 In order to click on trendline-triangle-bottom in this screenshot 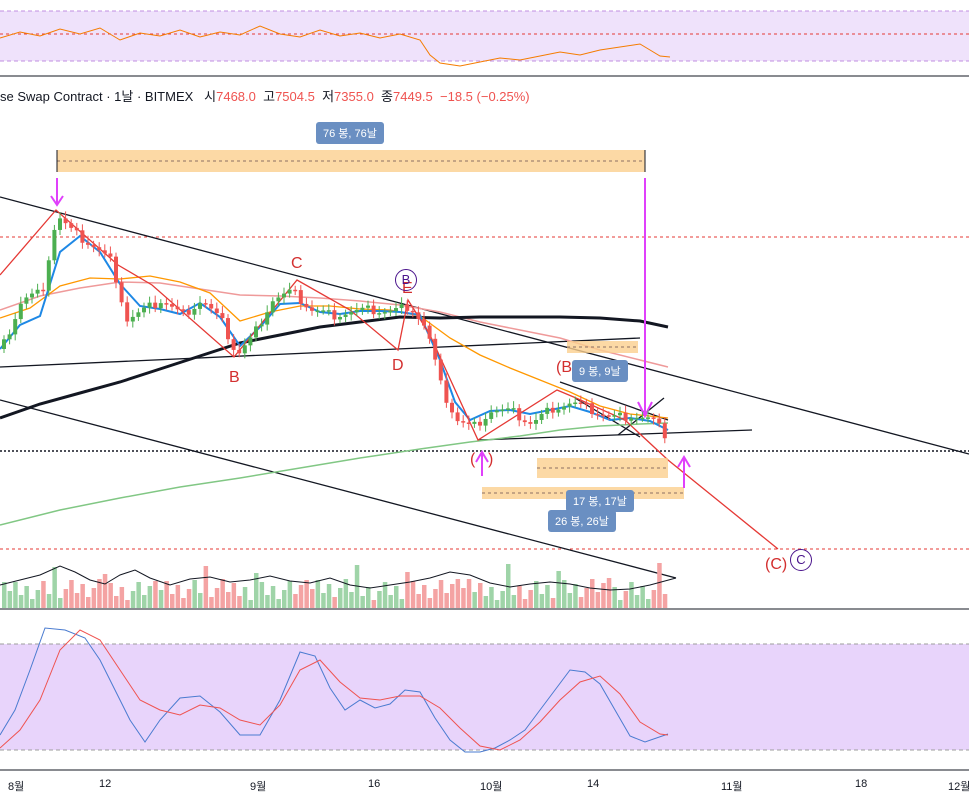, I will do `click(615, 435)`.